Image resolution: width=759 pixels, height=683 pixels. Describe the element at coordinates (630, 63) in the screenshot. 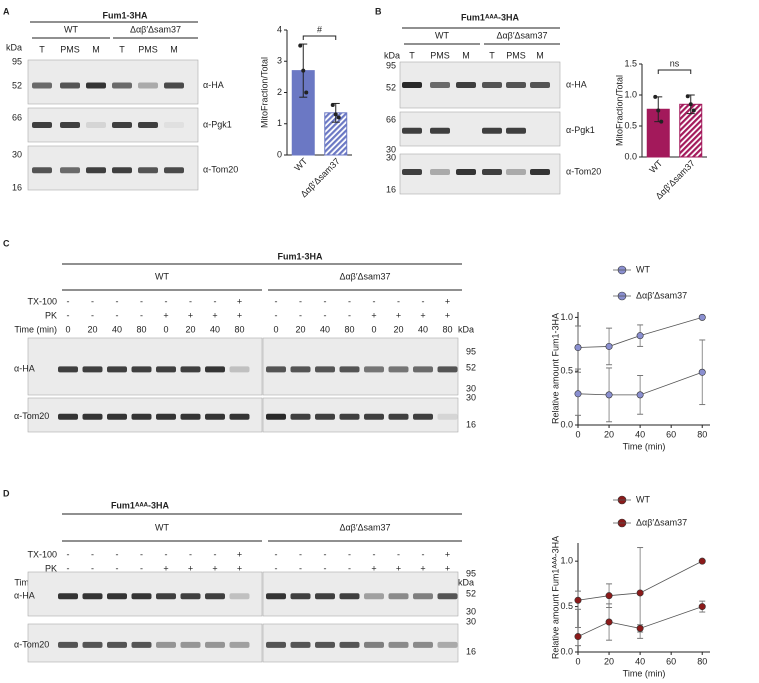

I see `y-tick-label: 1.5` at that location.